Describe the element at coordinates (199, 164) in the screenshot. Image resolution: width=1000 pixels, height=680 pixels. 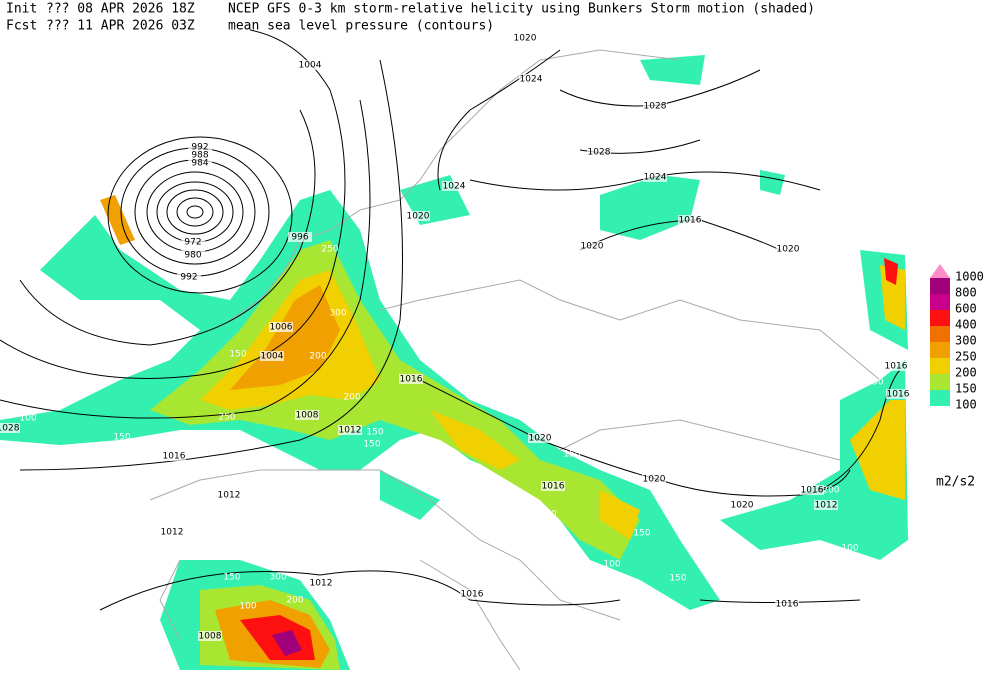
I see `isobar-label: 984` at that location.